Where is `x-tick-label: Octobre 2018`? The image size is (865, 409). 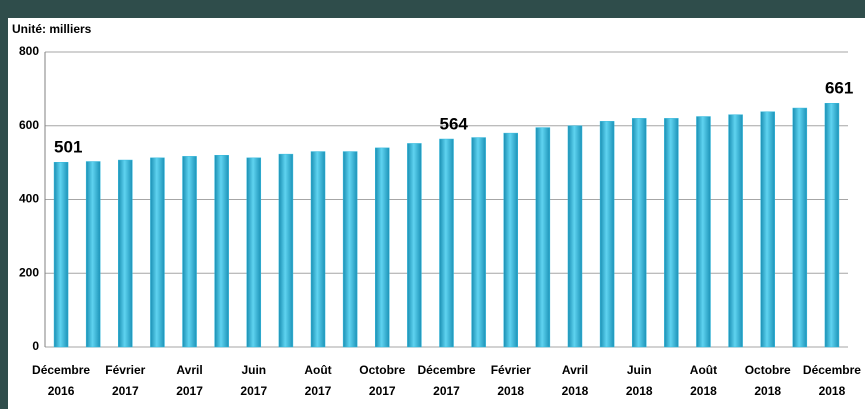
x-tick-label: Octobre 2018 is located at coordinates (768, 380).